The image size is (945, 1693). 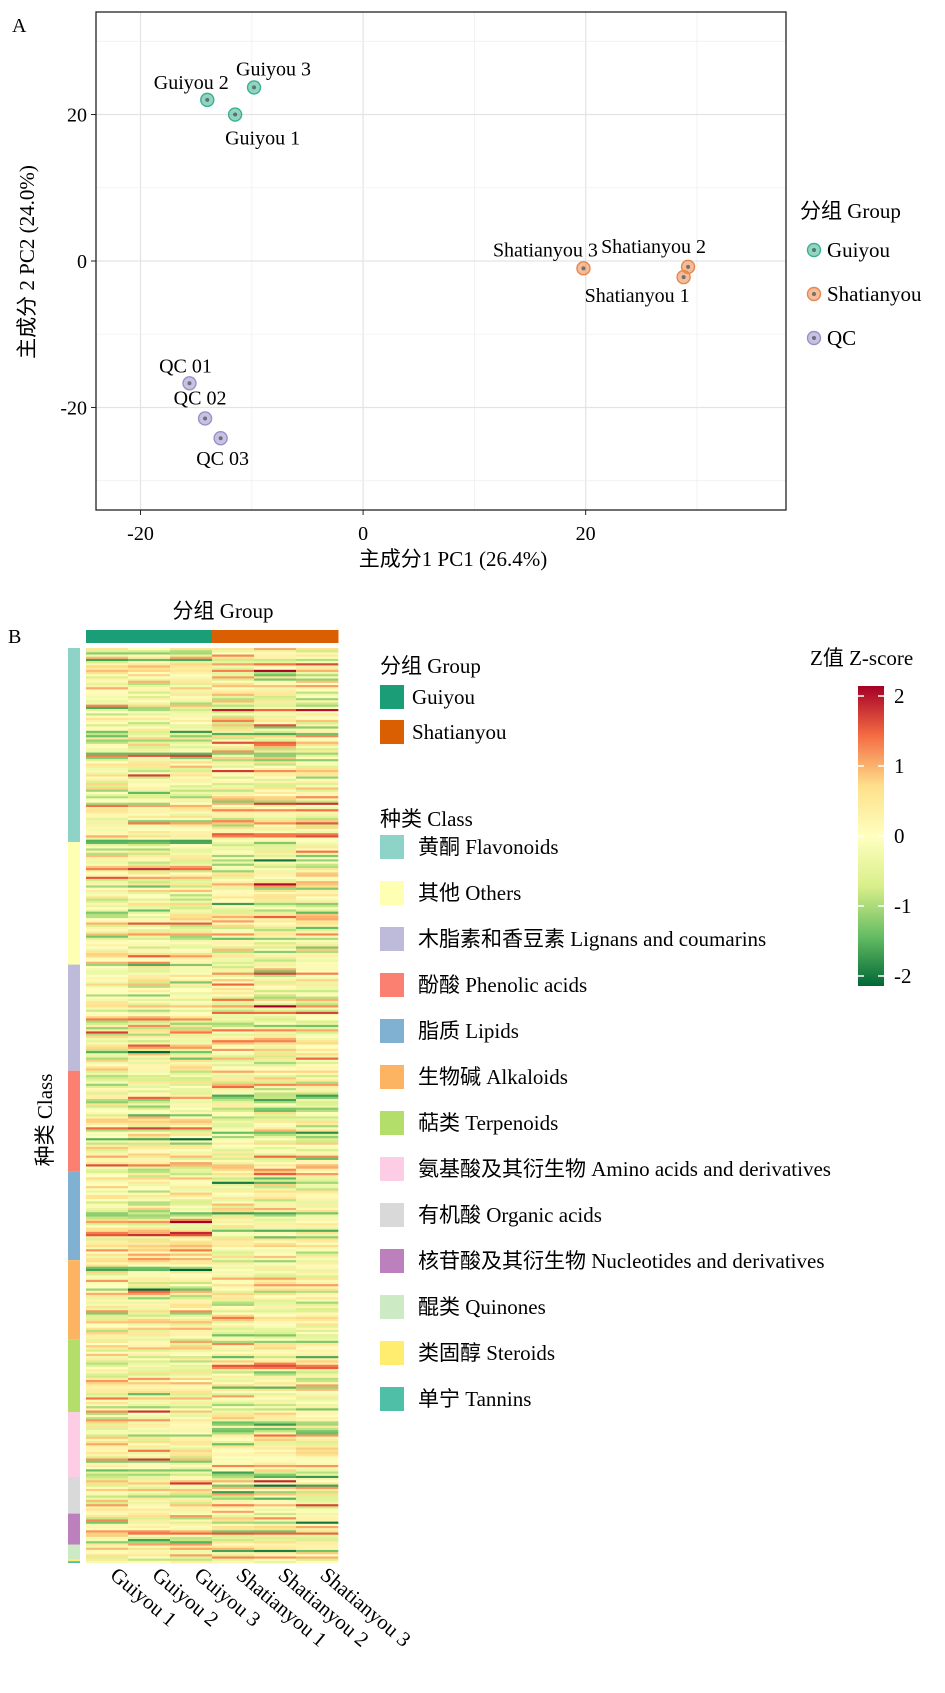 I want to click on group-legend-label: Shatianyou, so click(x=459, y=732).